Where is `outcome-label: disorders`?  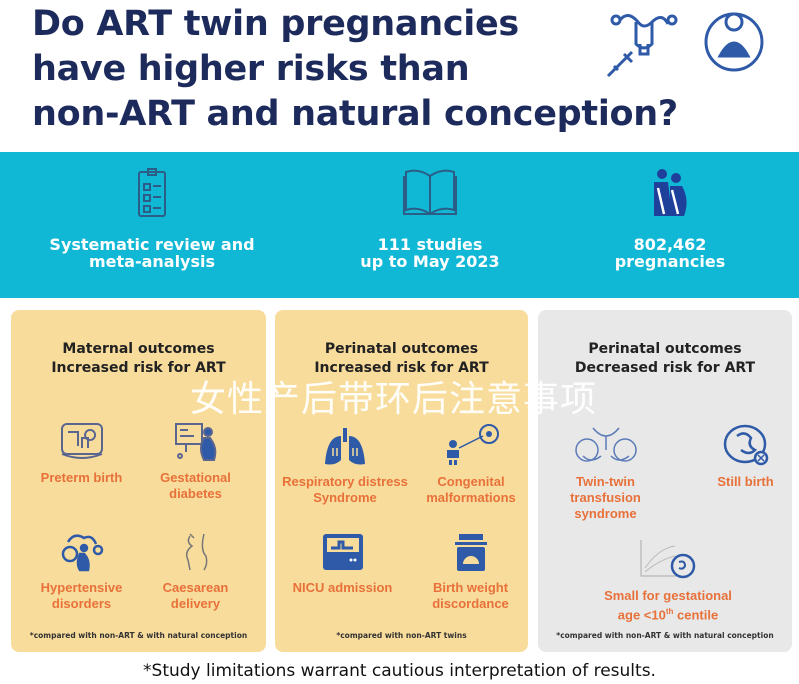
outcome-label: disorders is located at coordinates (81, 603).